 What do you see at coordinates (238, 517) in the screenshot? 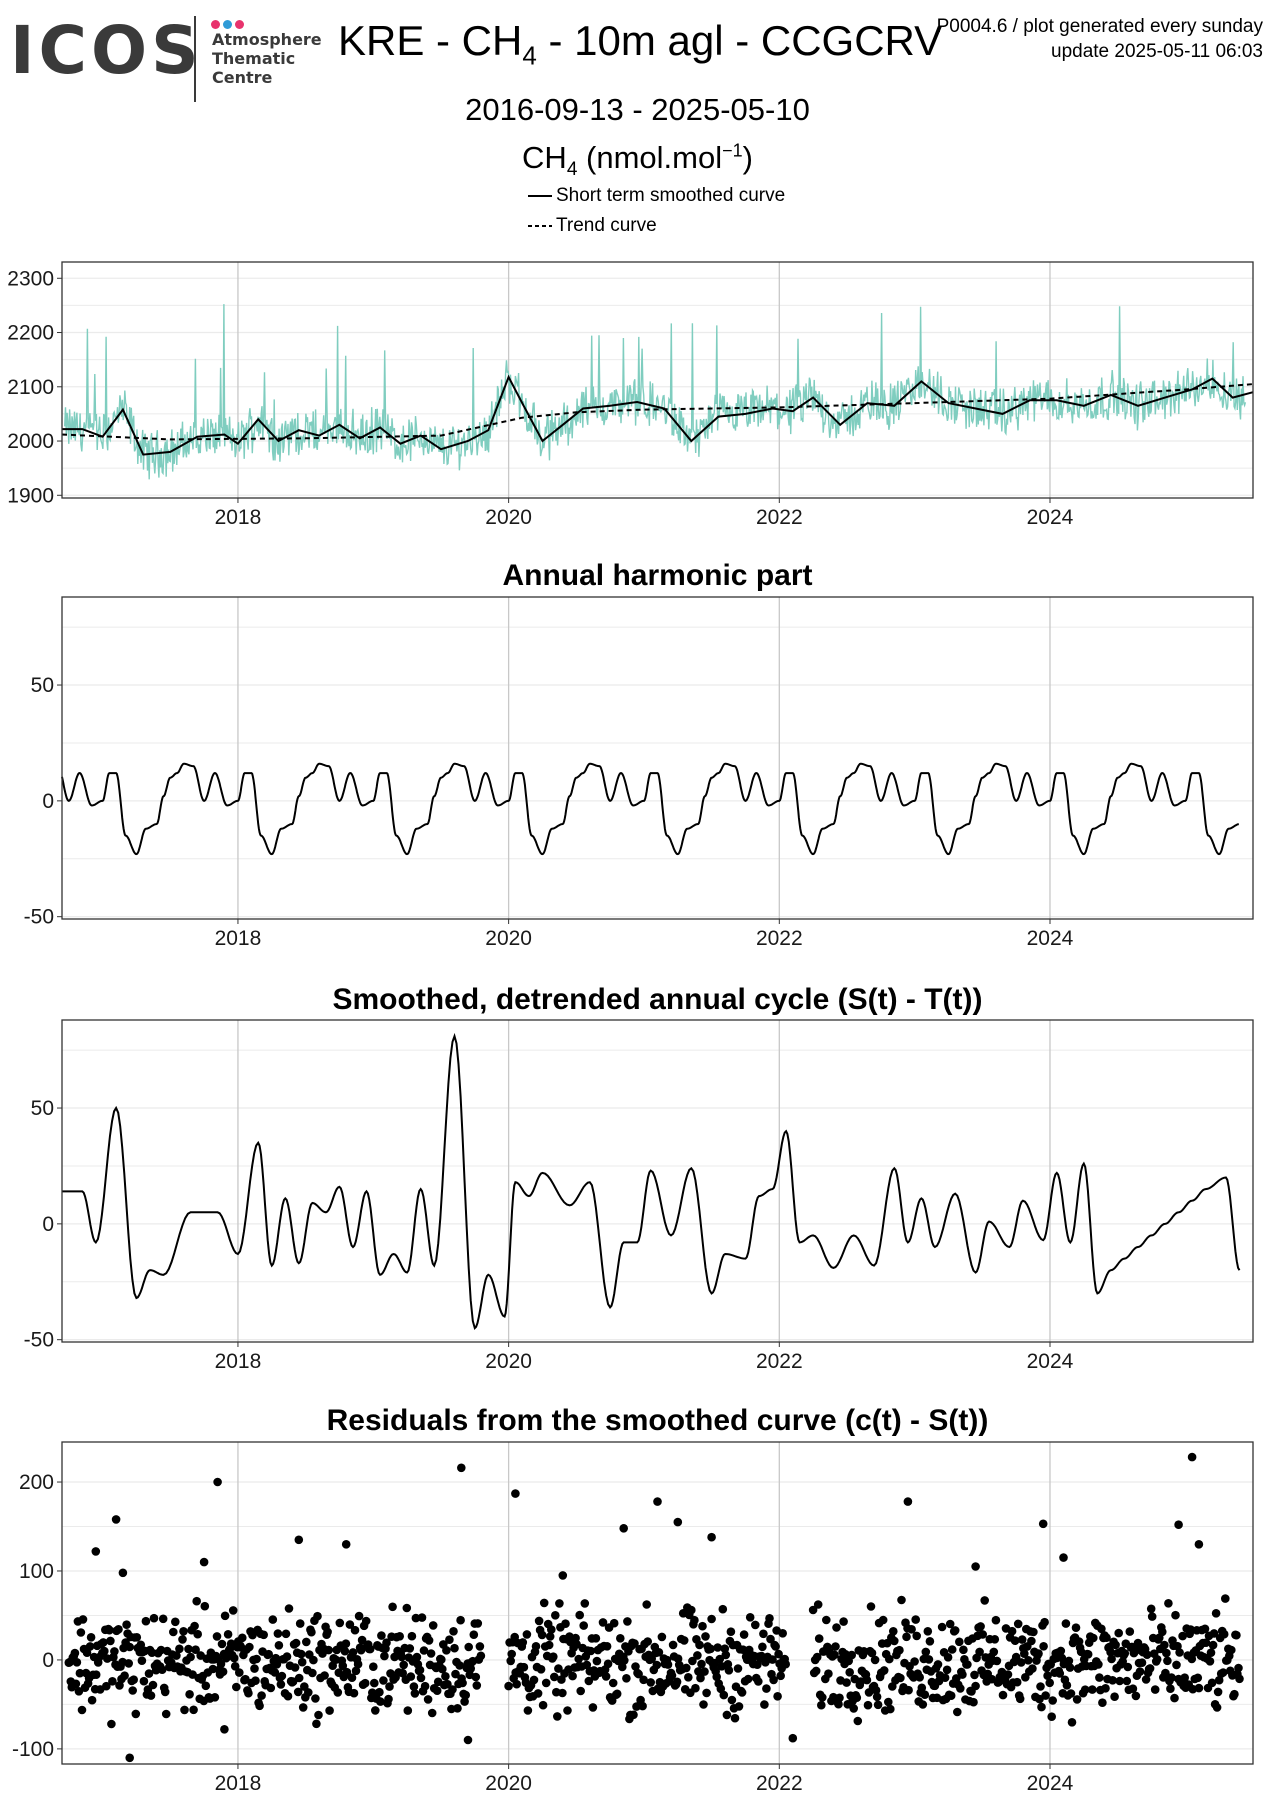
I see `x-tick-label: 2018` at bounding box center [238, 517].